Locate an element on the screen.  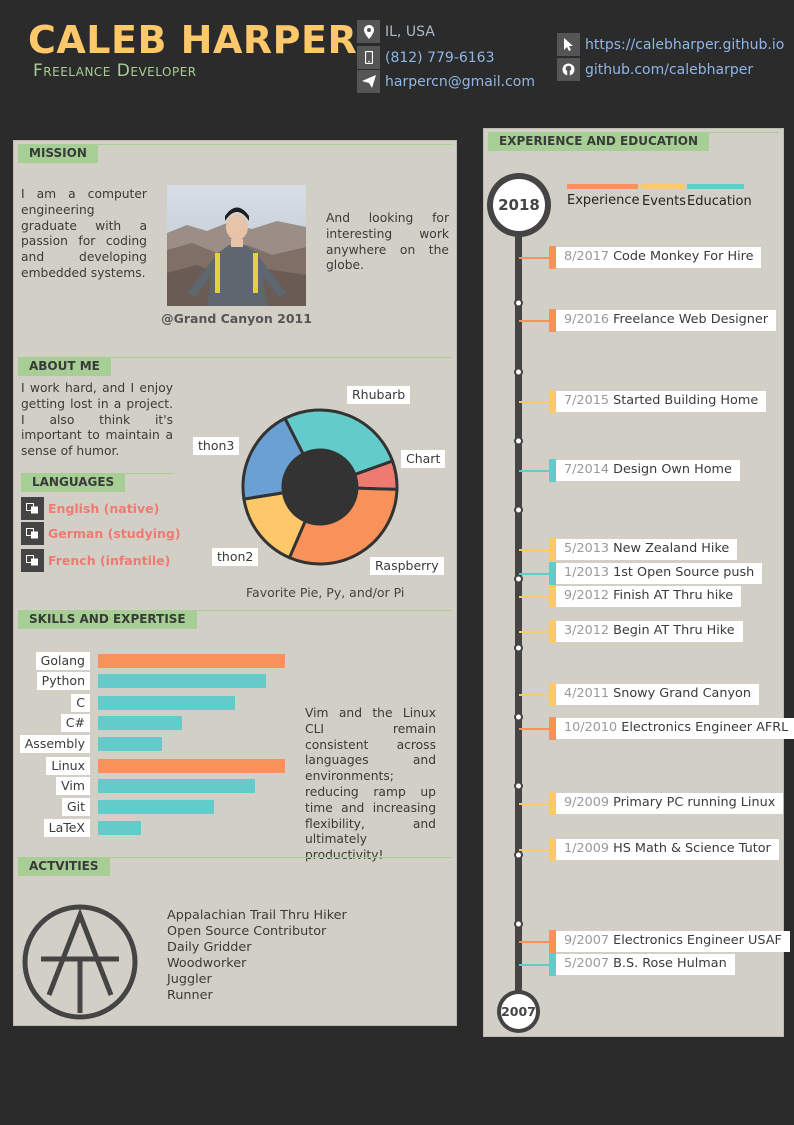
languages-heading: LANGUAGES is located at coordinates (73, 482).